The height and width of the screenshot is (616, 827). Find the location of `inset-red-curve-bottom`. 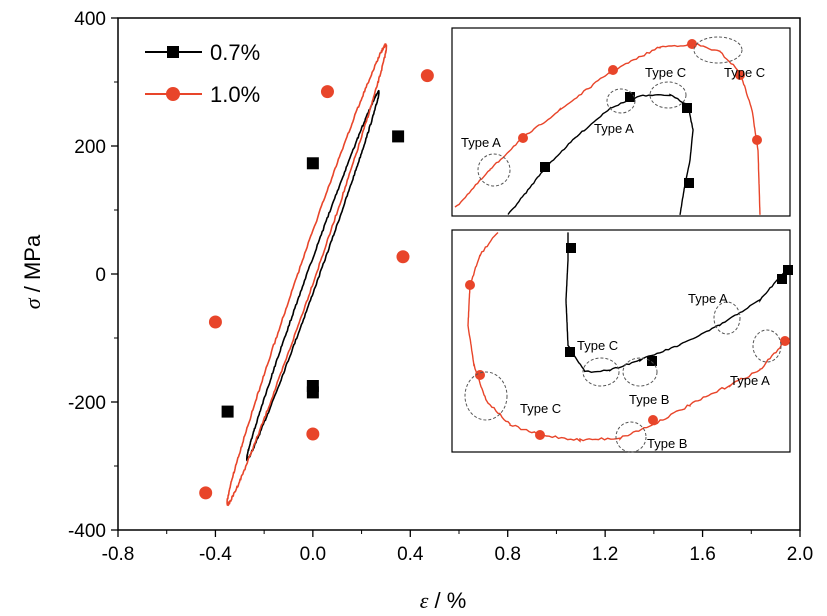

inset-red-curve-bottom is located at coordinates (627, 337).